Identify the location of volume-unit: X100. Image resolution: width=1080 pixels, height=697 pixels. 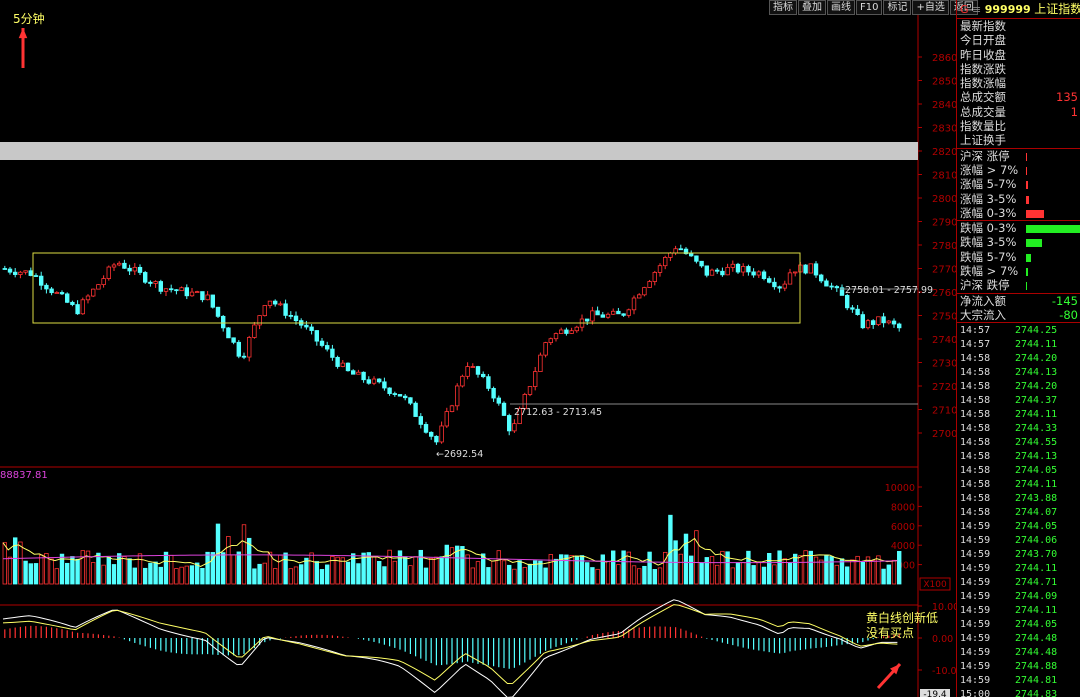
(935, 585).